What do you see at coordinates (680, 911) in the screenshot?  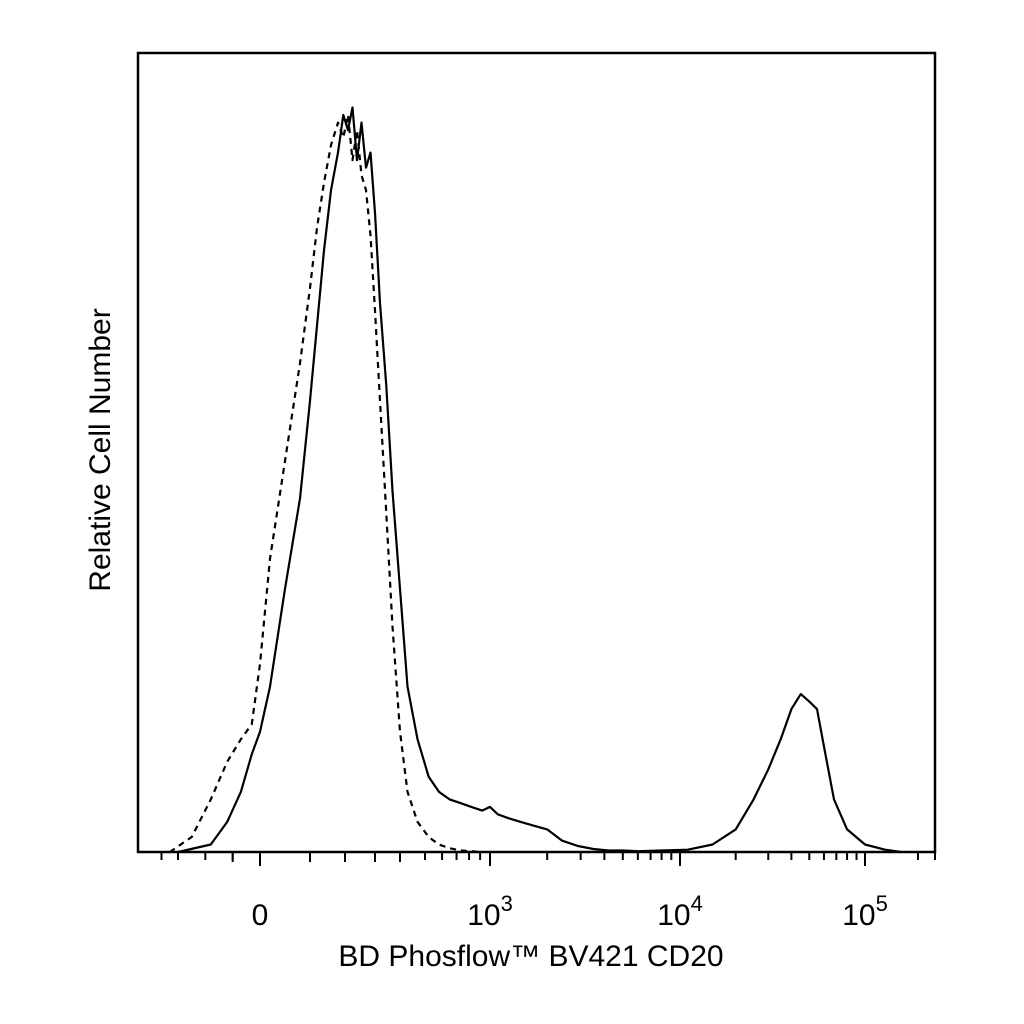 I see `x-tick-label: 10⁴` at bounding box center [680, 911].